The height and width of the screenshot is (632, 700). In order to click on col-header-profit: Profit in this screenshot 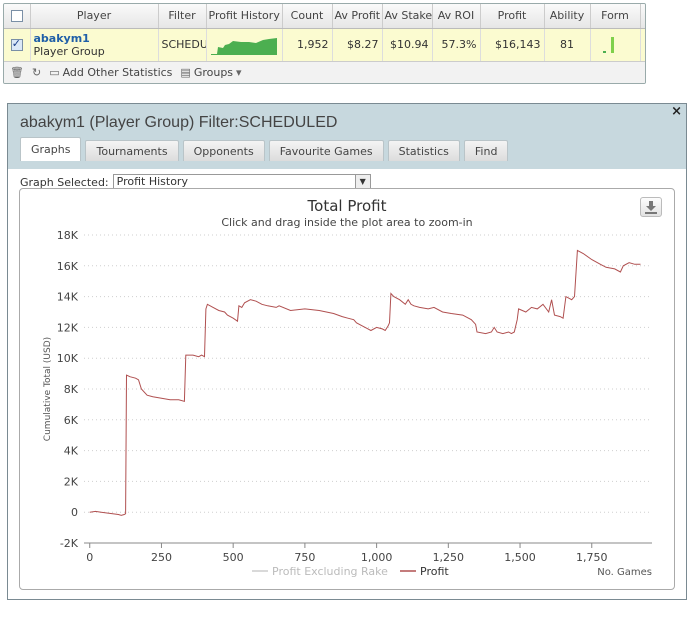, I will do `click(512, 16)`.